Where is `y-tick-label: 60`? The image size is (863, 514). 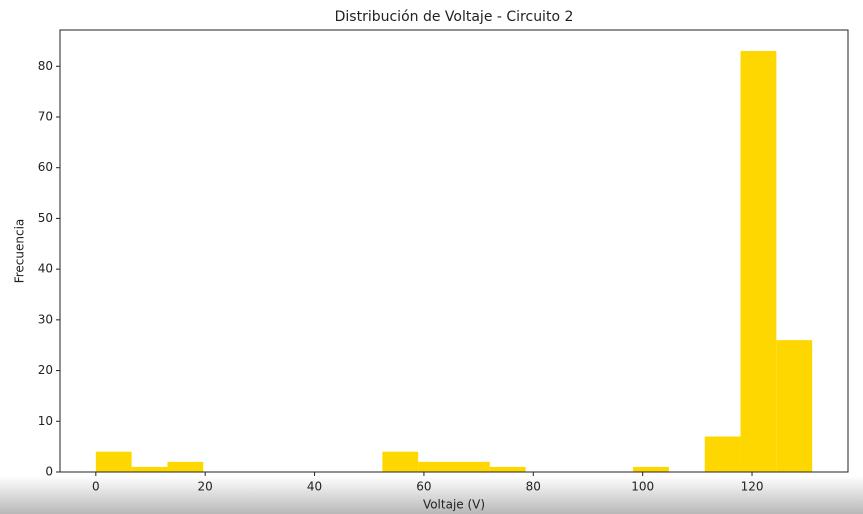
y-tick-label: 60 is located at coordinates (45, 167).